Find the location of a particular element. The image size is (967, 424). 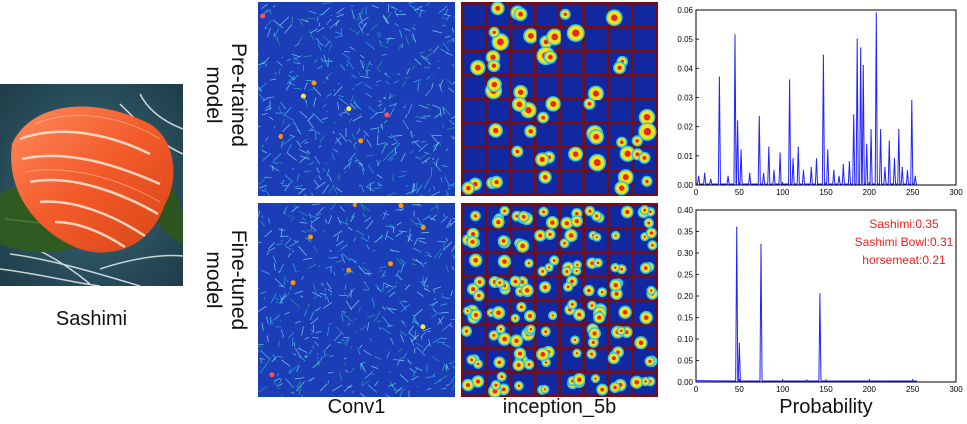

y-tick-label: 0.35 is located at coordinates (685, 232).